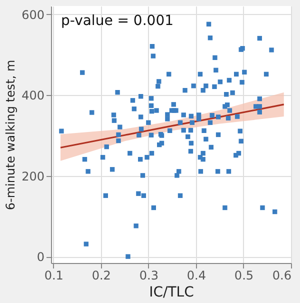  I want to click on annotation: p-value = 0.001, so click(117, 21).